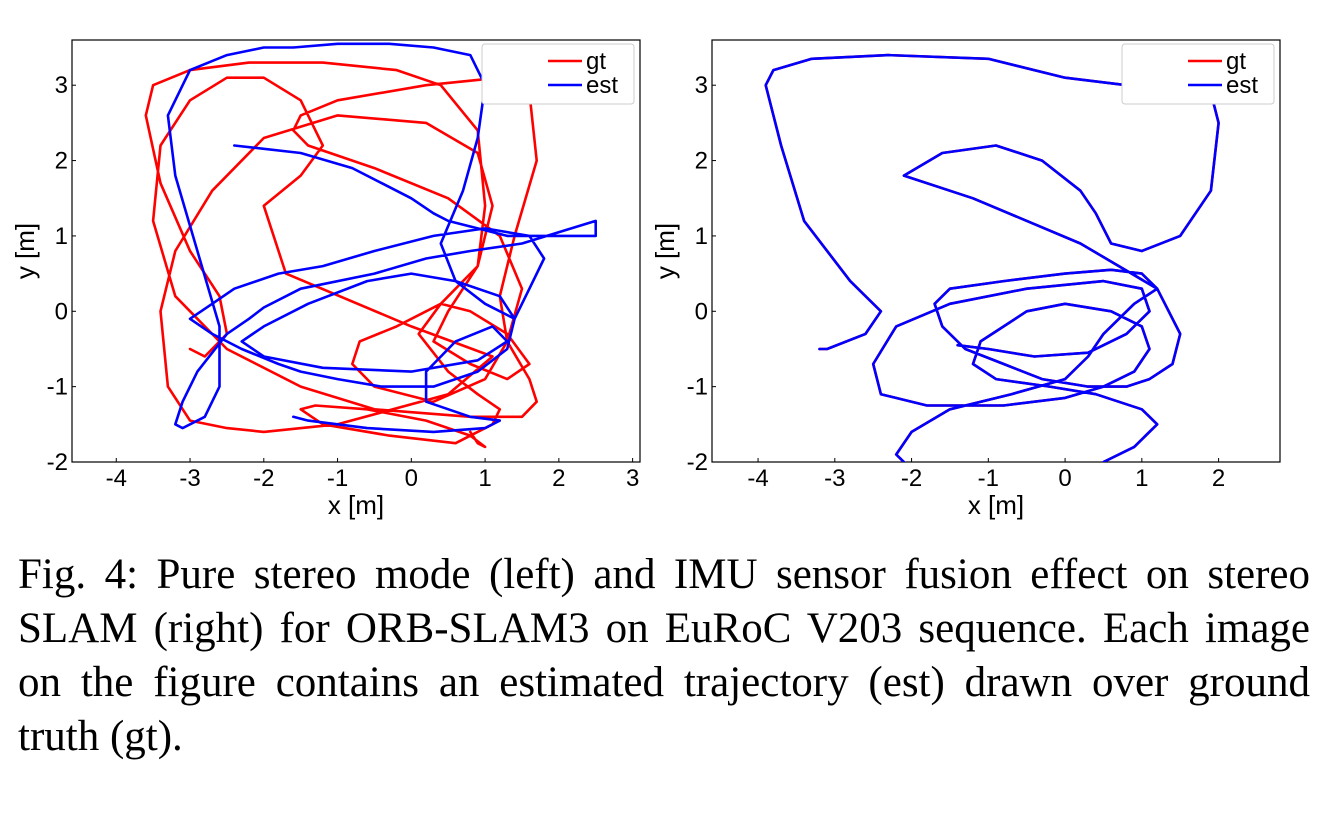  What do you see at coordinates (341, 255) in the screenshot?
I see `series-line-gt` at bounding box center [341, 255].